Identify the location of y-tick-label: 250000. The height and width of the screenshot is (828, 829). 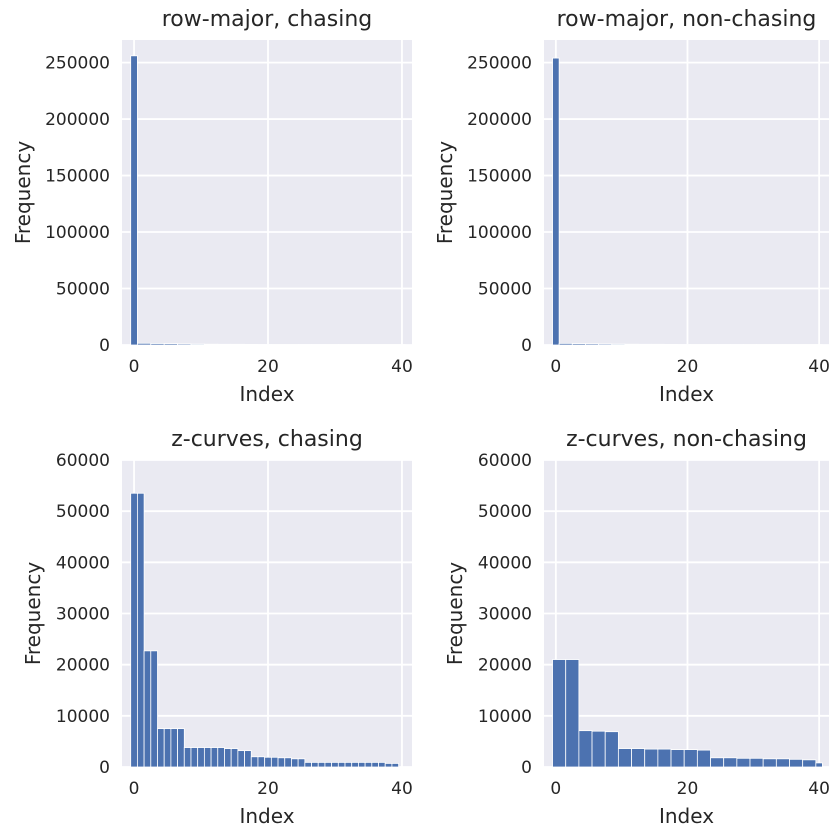
(77, 64).